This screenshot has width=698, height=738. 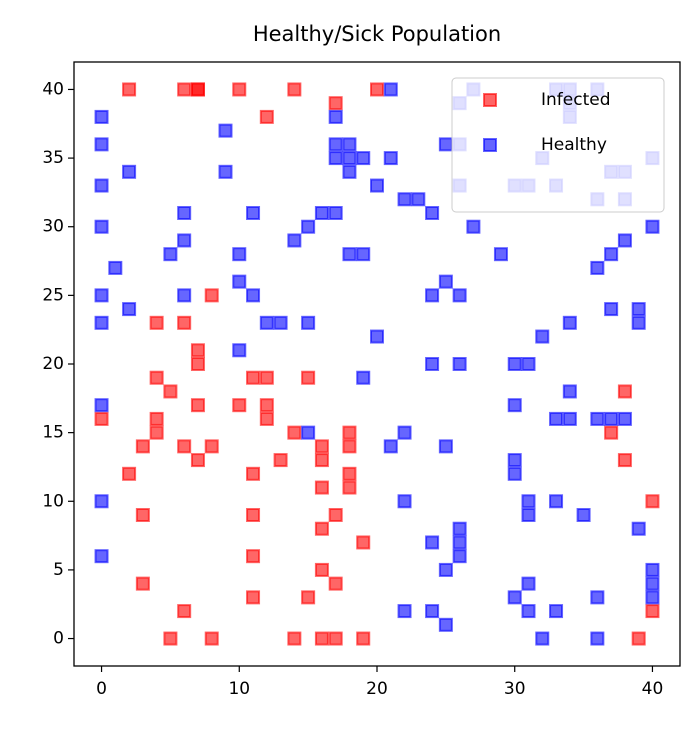 What do you see at coordinates (53, 295) in the screenshot?
I see `y-tick-label: 25` at bounding box center [53, 295].